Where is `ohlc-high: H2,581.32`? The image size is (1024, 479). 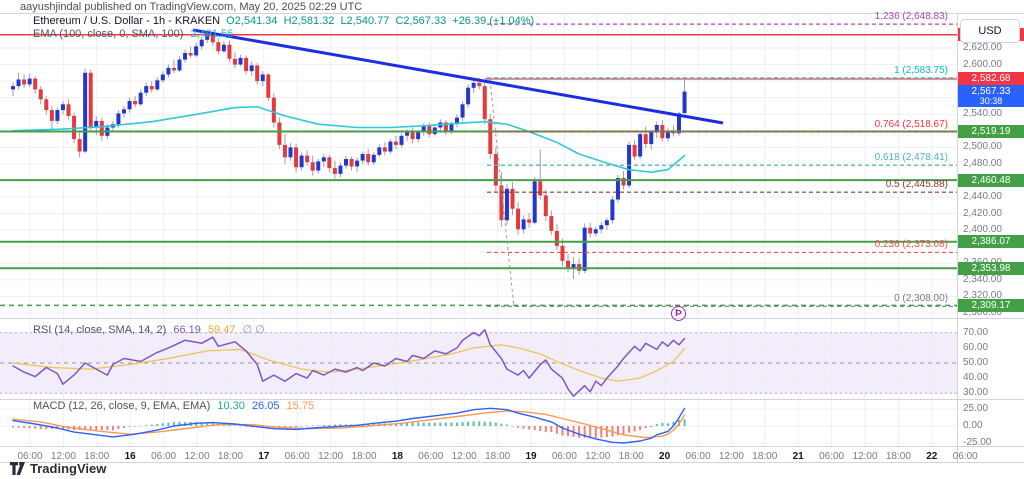 ohlc-high: H2,581.32 is located at coordinates (309, 21).